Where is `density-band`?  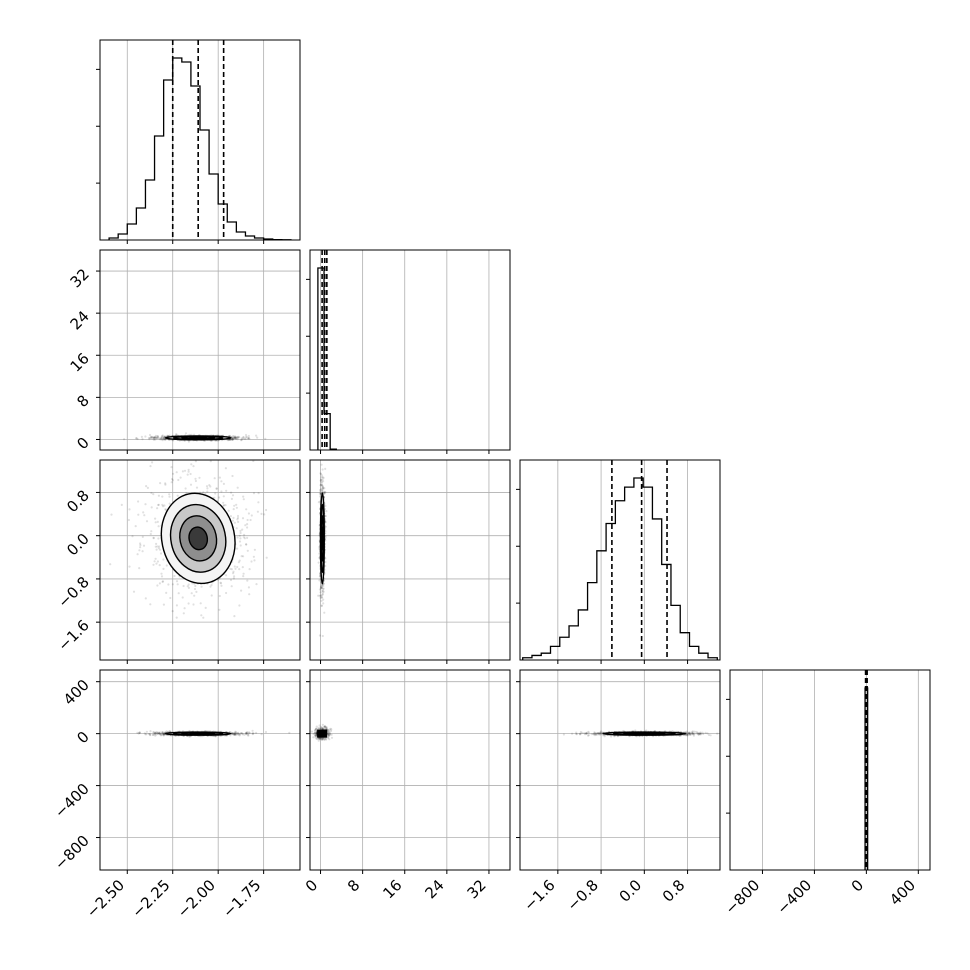 density-band is located at coordinates (198, 538).